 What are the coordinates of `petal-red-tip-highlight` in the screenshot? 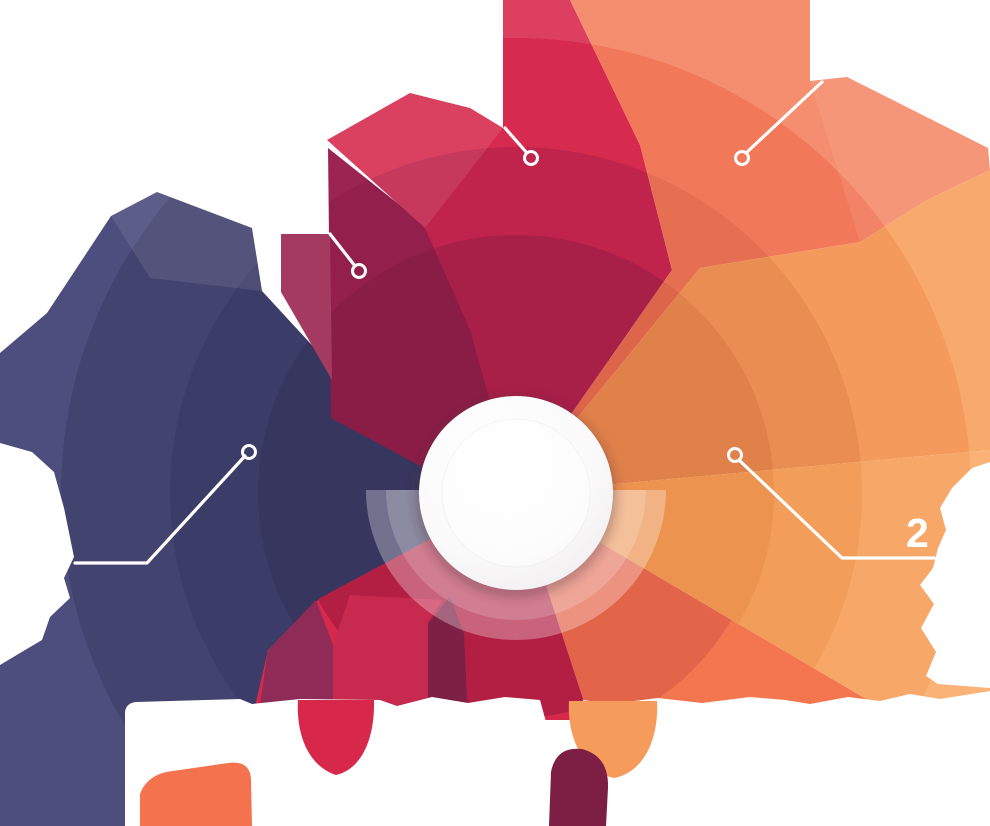 It's located at (415, 160).